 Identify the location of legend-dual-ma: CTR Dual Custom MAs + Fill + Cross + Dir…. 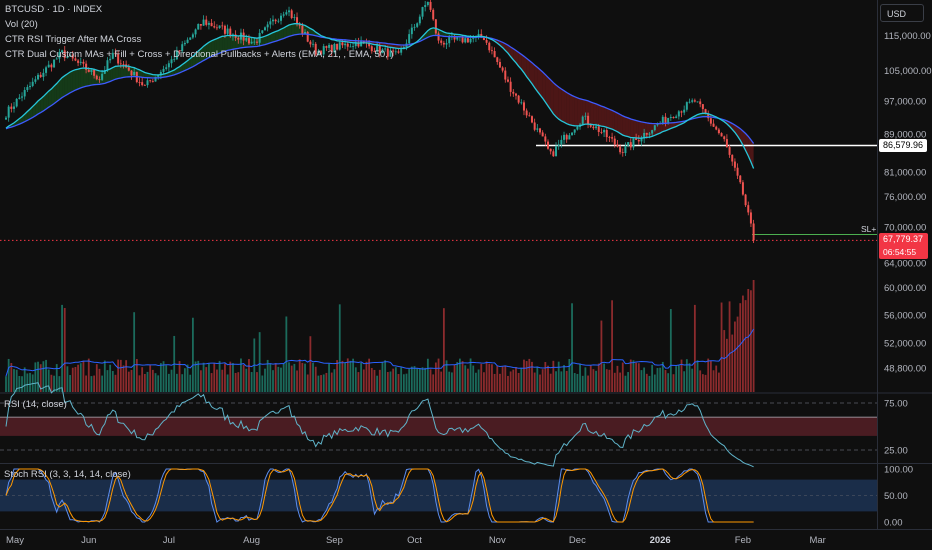
(199, 54).